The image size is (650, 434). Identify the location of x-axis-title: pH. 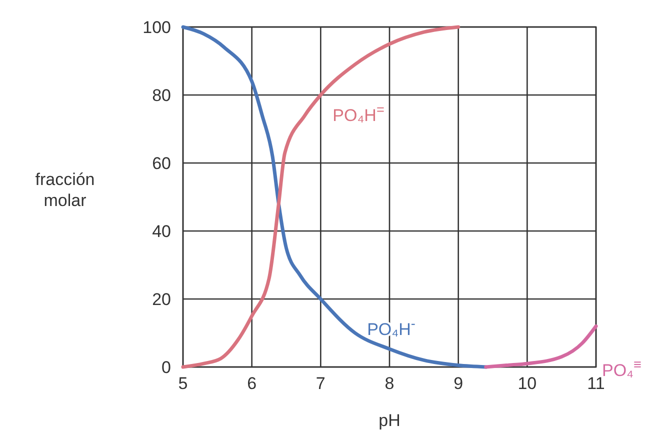
(389, 420).